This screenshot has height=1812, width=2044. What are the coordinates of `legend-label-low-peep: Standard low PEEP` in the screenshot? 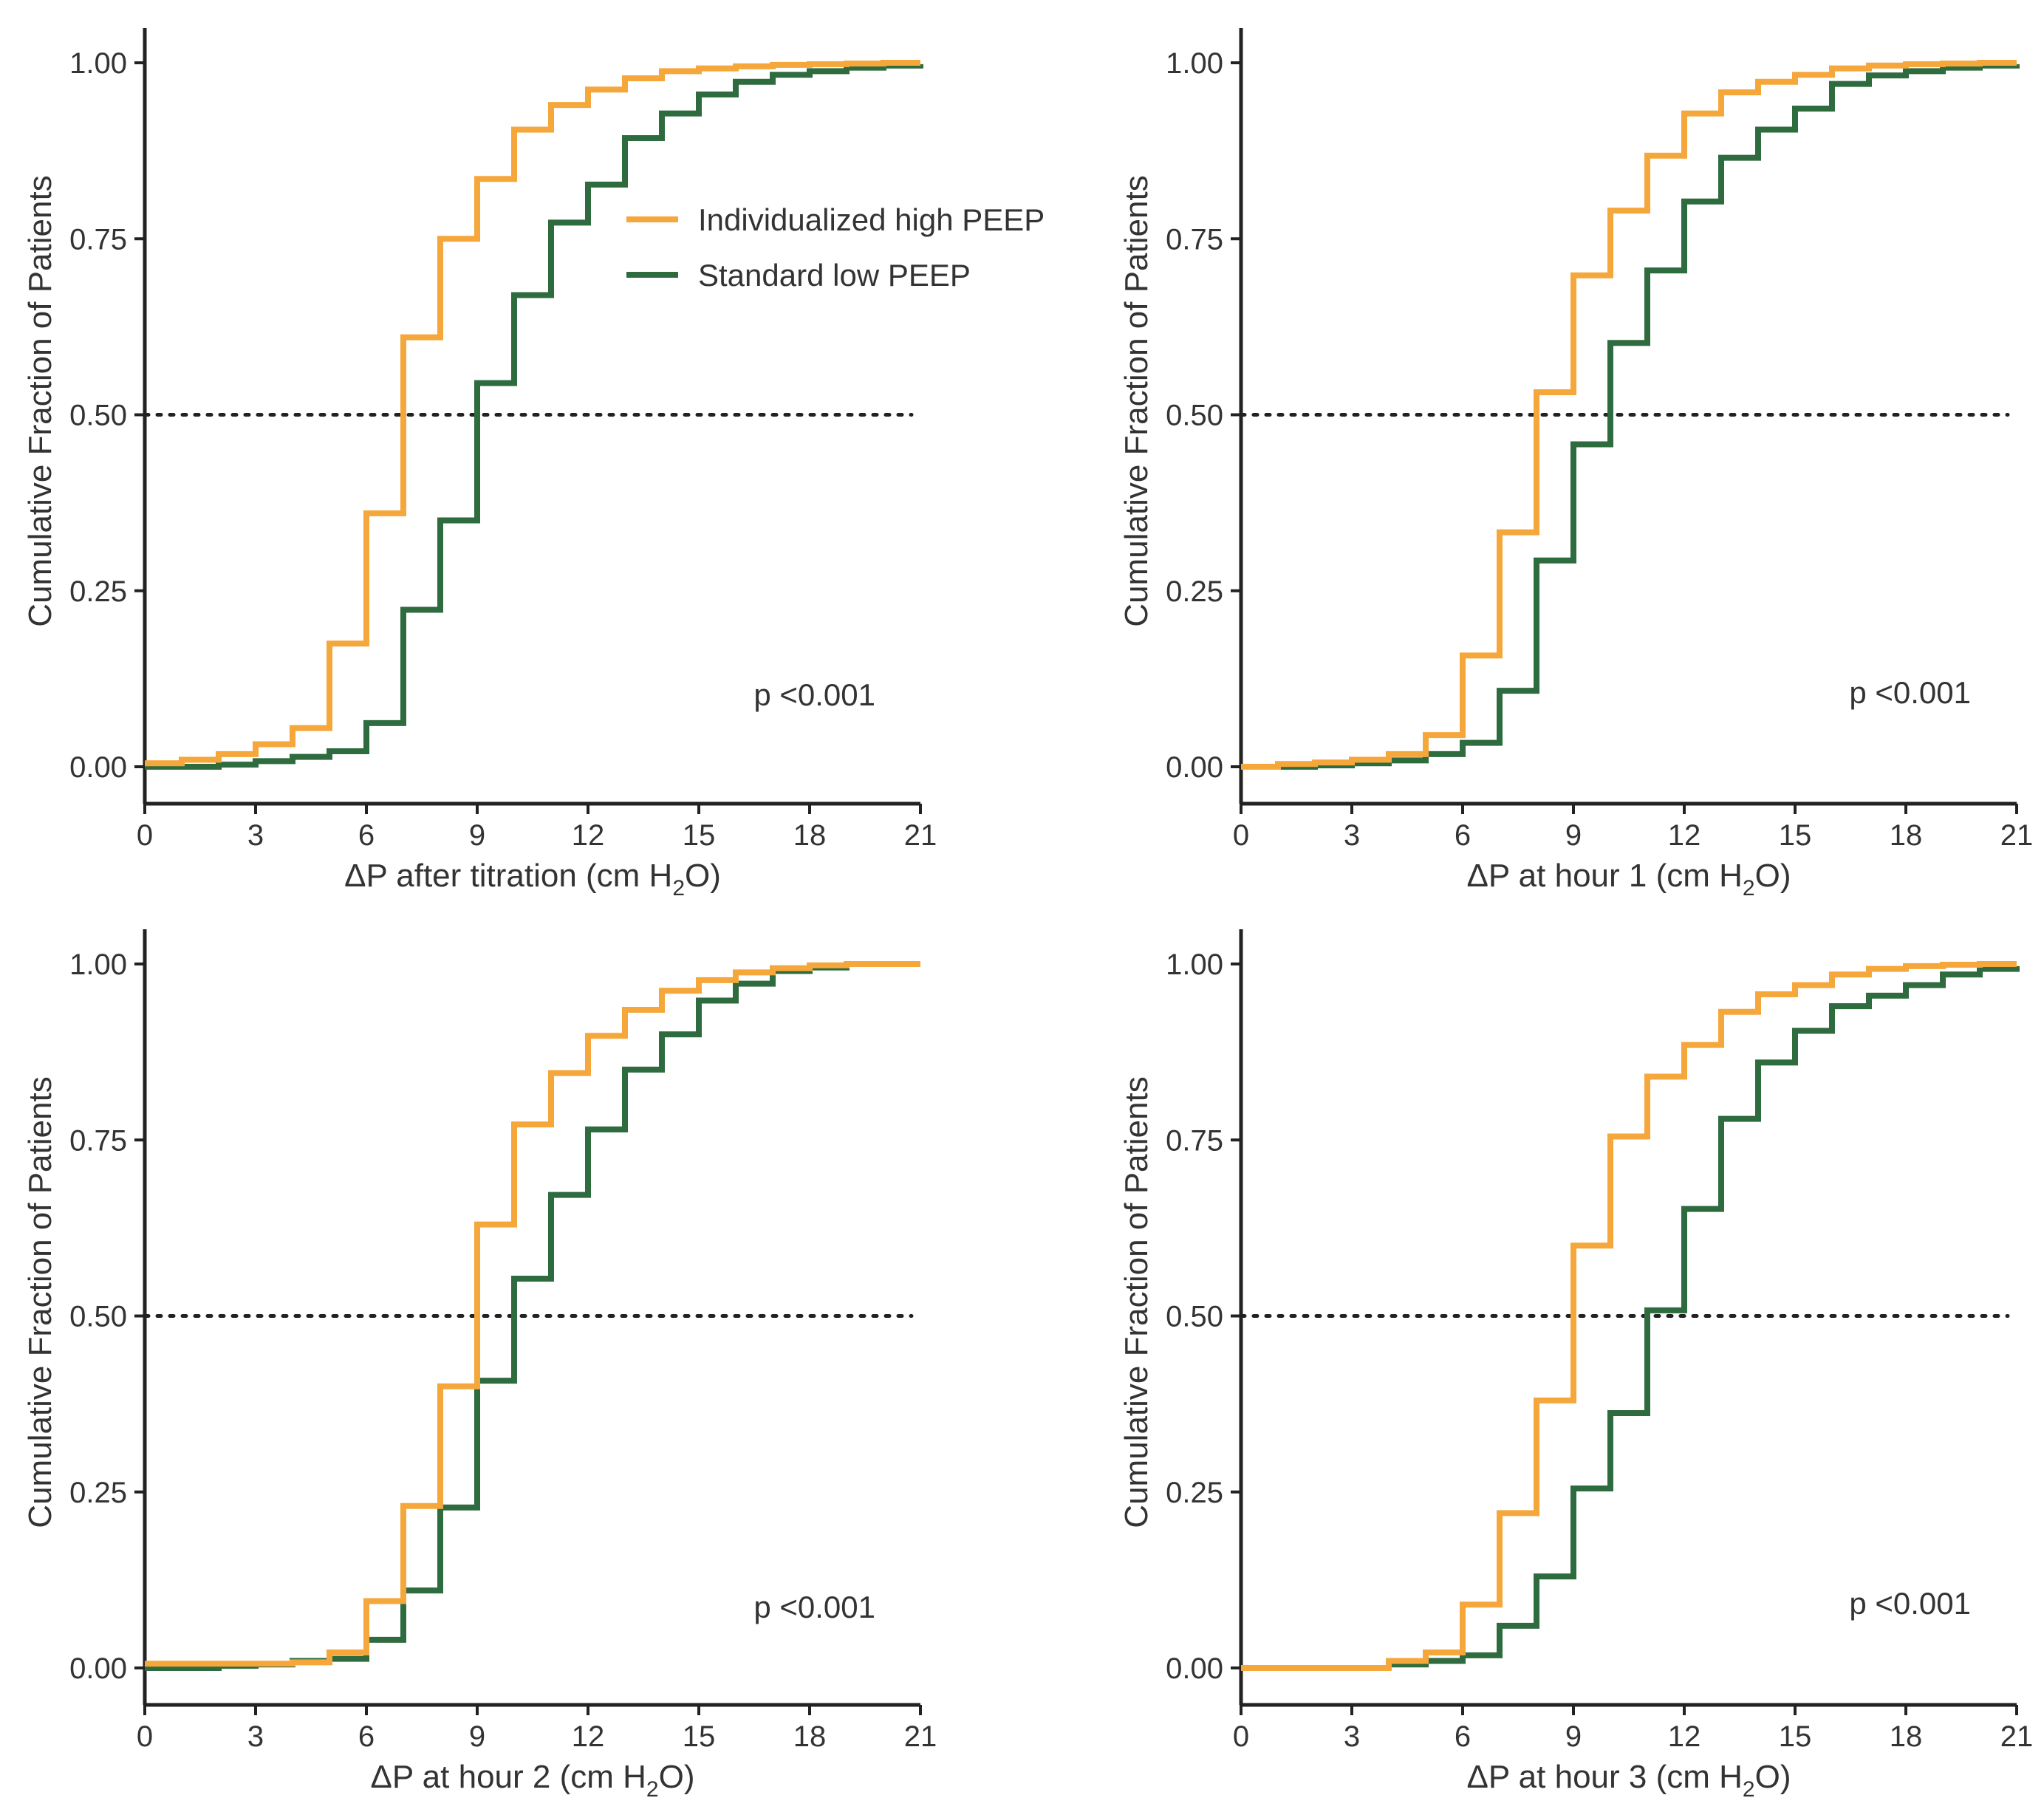 It's located at (834, 276).